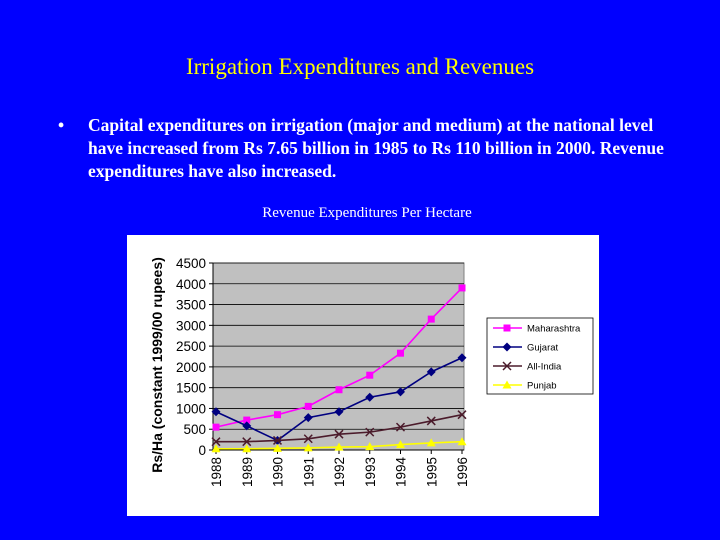  Describe the element at coordinates (191, 263) in the screenshot. I see `y-tick-label: 4500` at that location.